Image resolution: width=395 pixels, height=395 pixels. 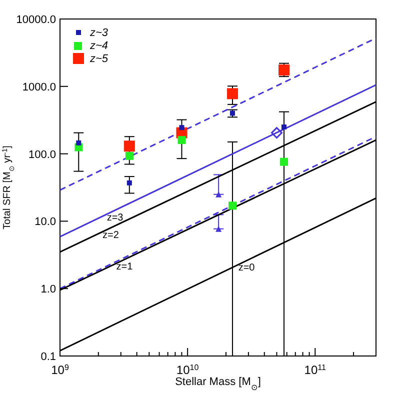 I want to click on annotation: z=0, so click(x=247, y=268).